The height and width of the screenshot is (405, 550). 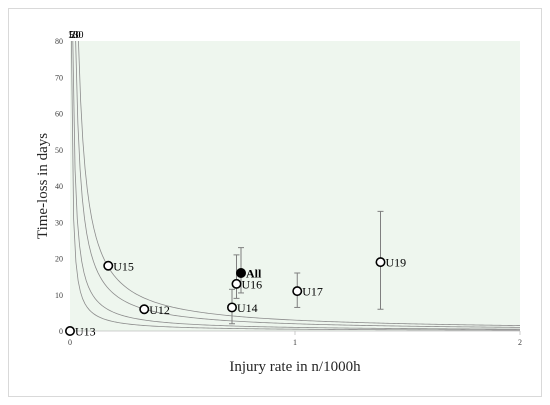 What do you see at coordinates (108, 265) in the screenshot?
I see `point-U15` at bounding box center [108, 265].